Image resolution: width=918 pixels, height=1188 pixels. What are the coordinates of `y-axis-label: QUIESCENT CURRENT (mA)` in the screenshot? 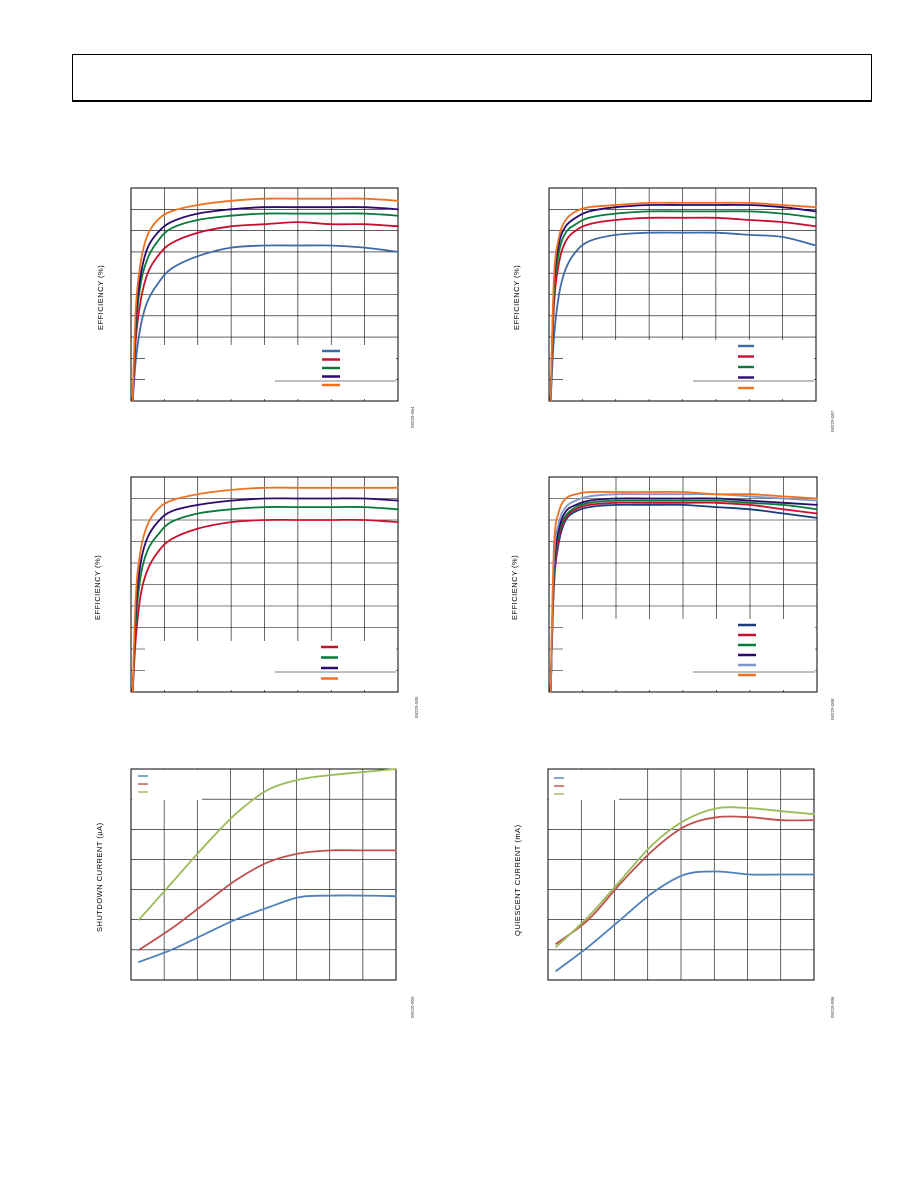 It's located at (517, 880).